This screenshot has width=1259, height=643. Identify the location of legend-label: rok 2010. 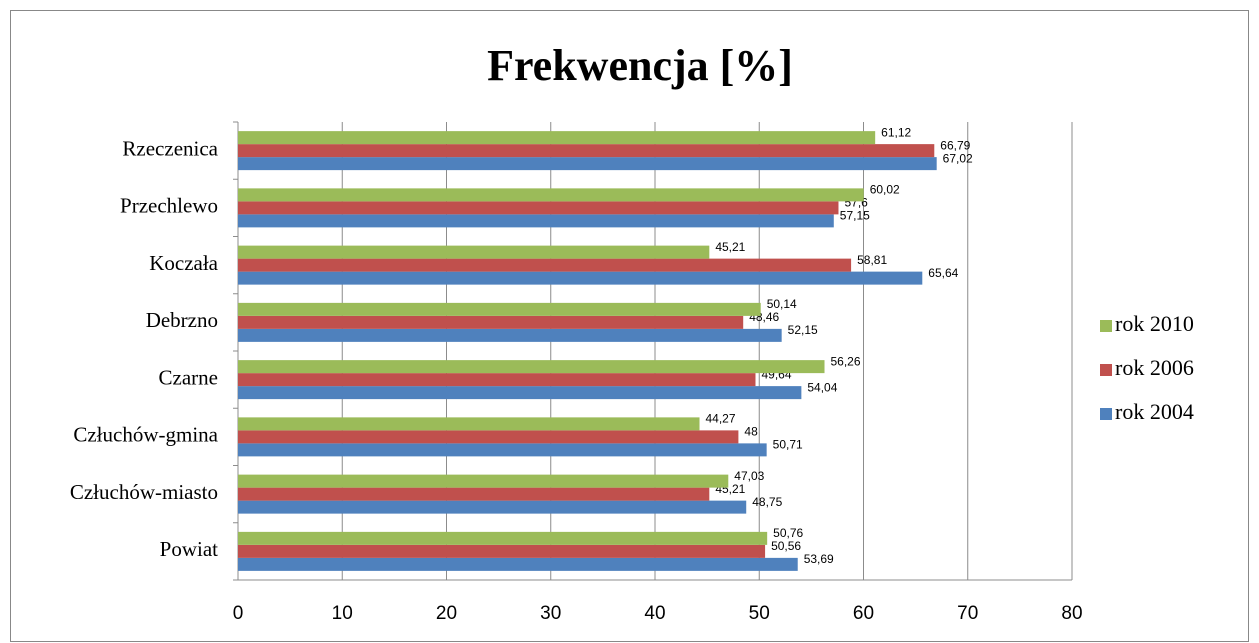
(1154, 323).